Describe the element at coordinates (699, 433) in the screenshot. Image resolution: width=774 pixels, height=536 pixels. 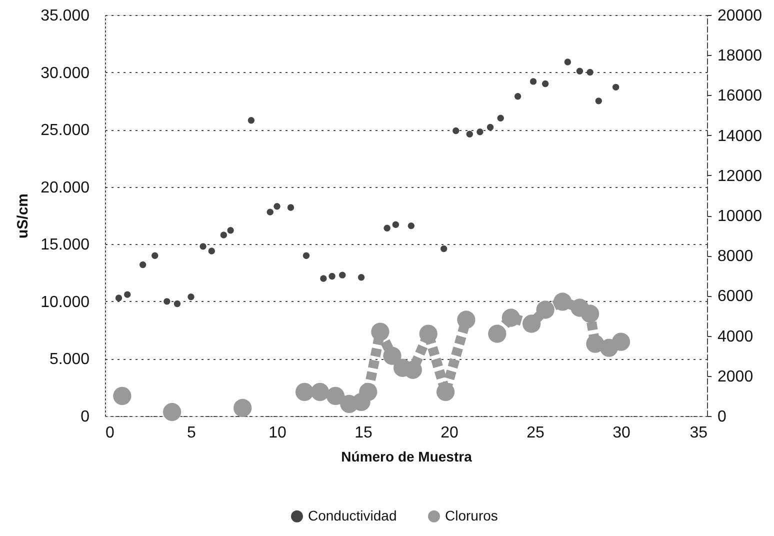
I see `x-tick-label: 35` at that location.